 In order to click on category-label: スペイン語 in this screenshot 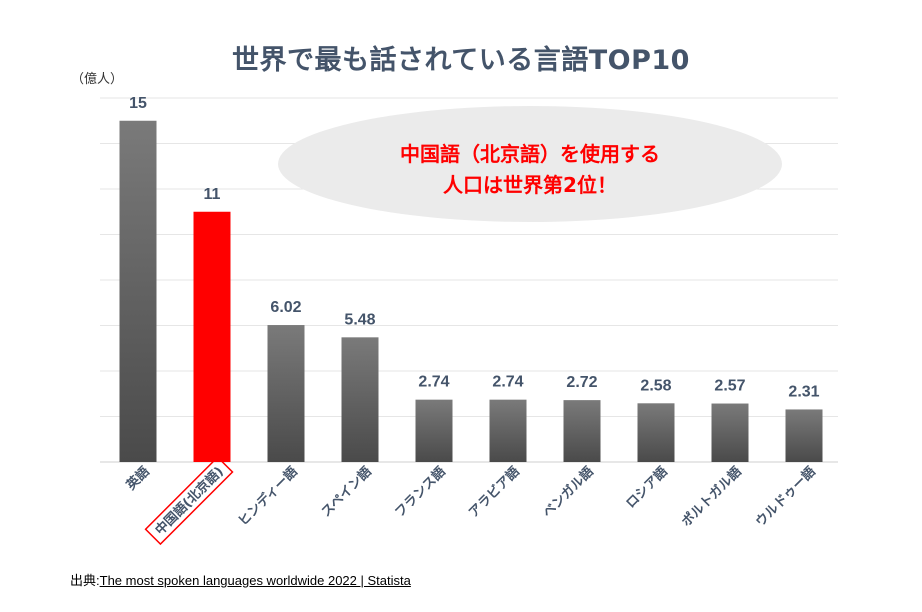, I will do `click(346, 492)`.